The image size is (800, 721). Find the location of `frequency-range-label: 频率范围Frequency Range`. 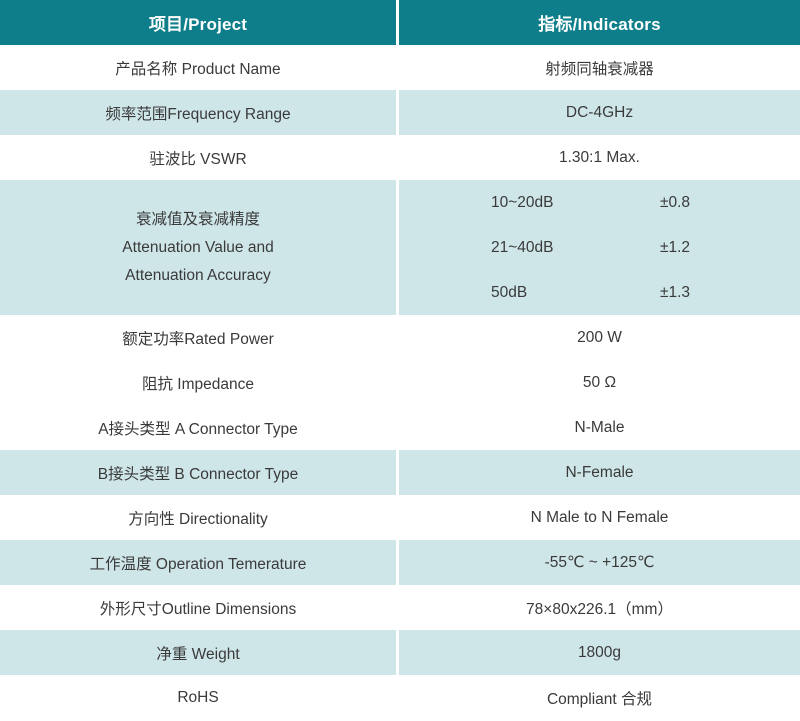

frequency-range-label: 频率范围Frequency Range is located at coordinates (199, 112).